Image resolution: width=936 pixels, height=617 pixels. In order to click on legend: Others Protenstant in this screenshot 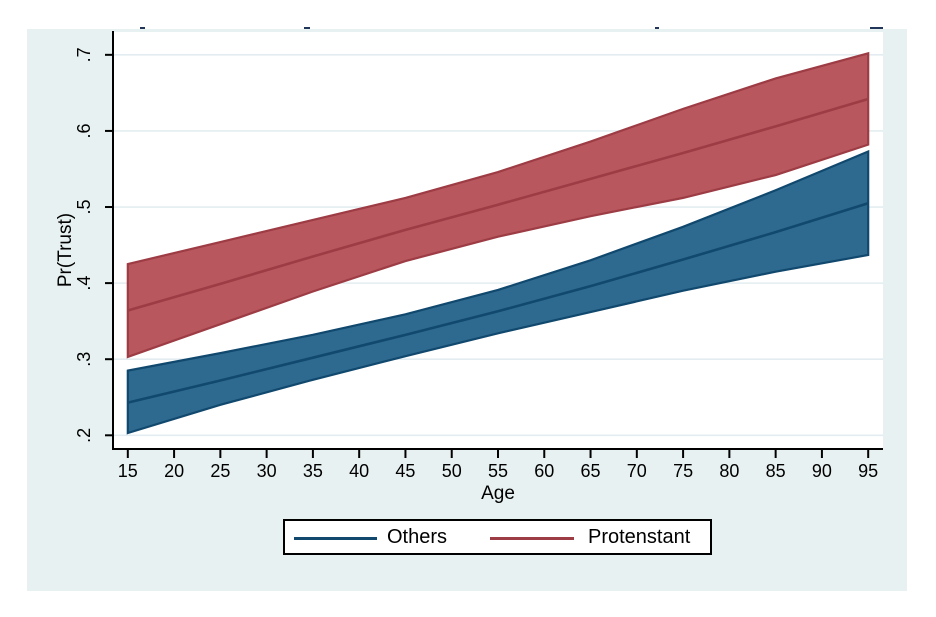, I will do `click(497, 537)`.